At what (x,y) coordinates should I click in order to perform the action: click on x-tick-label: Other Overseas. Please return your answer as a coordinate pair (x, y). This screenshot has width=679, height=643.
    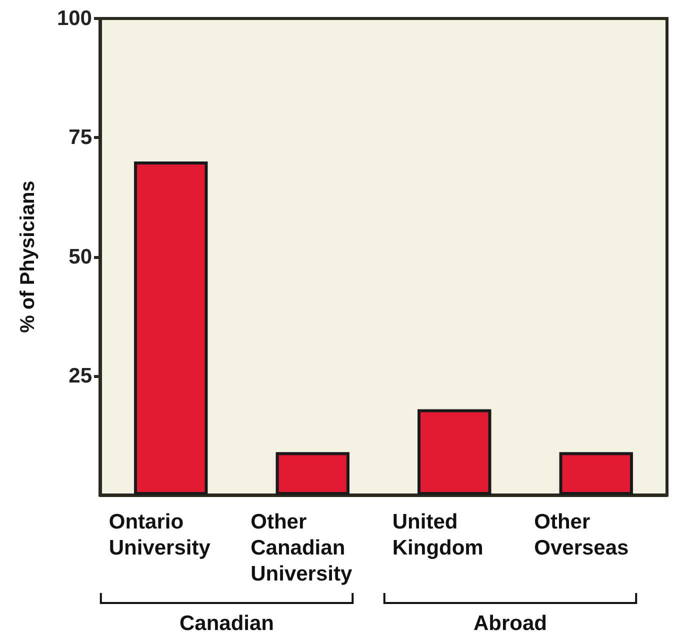
    Looking at the image, I should click on (581, 535).